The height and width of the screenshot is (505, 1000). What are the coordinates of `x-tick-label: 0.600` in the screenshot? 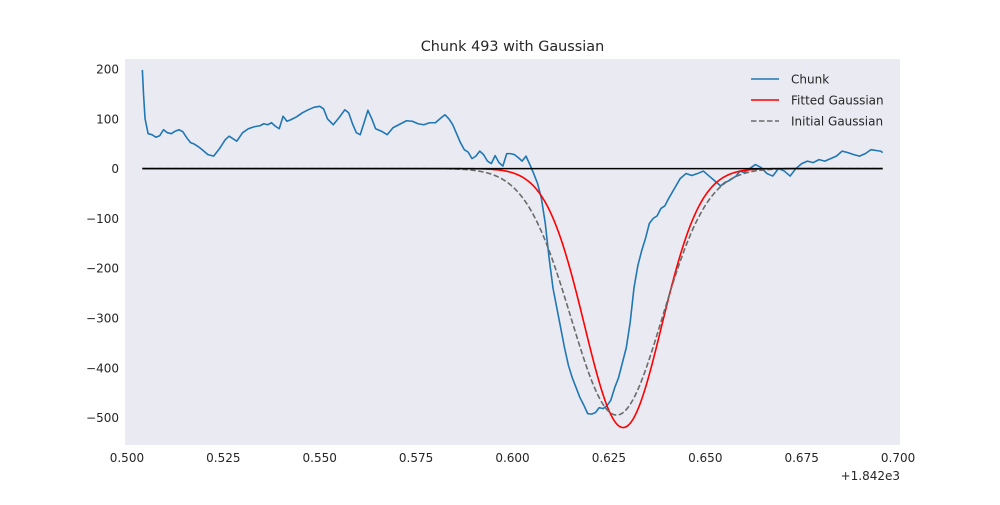 It's located at (512, 458).